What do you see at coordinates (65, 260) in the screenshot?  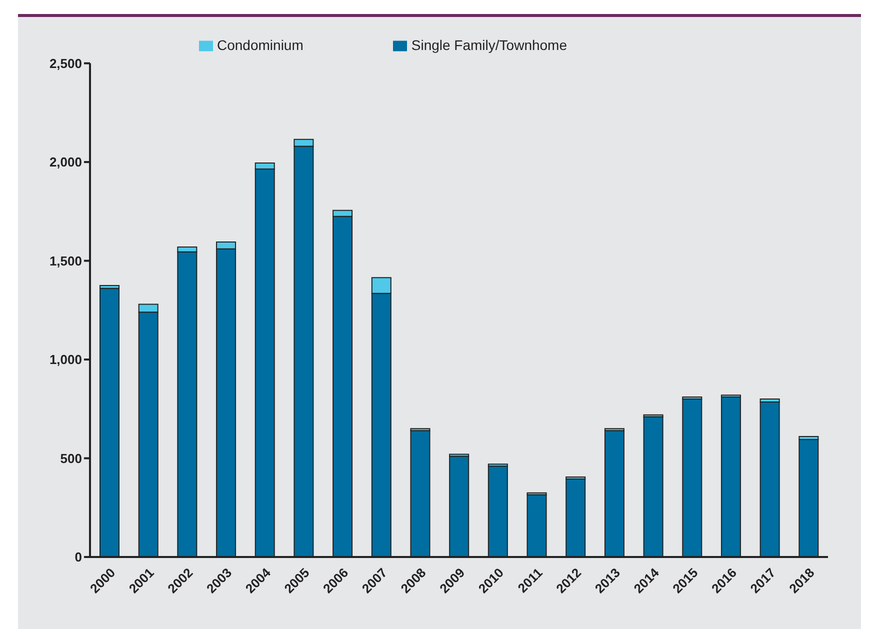 I see `y-tick-label: 1,500` at bounding box center [65, 260].